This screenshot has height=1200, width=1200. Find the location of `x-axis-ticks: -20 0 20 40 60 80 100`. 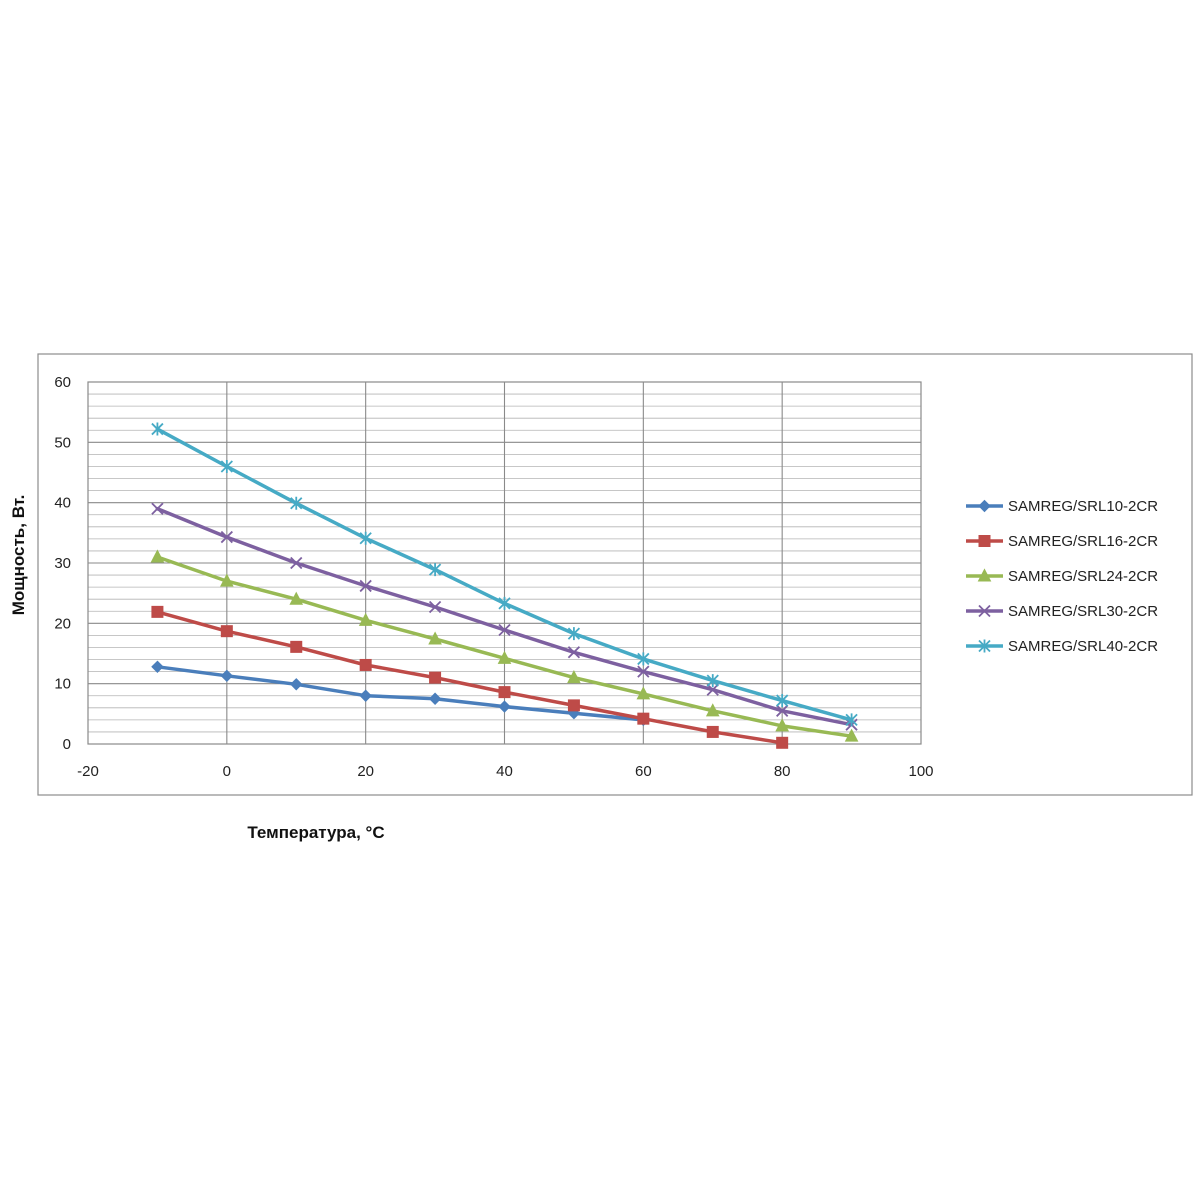

x-axis-ticks: -20 0 20 40 60 80 100 is located at coordinates (505, 771).